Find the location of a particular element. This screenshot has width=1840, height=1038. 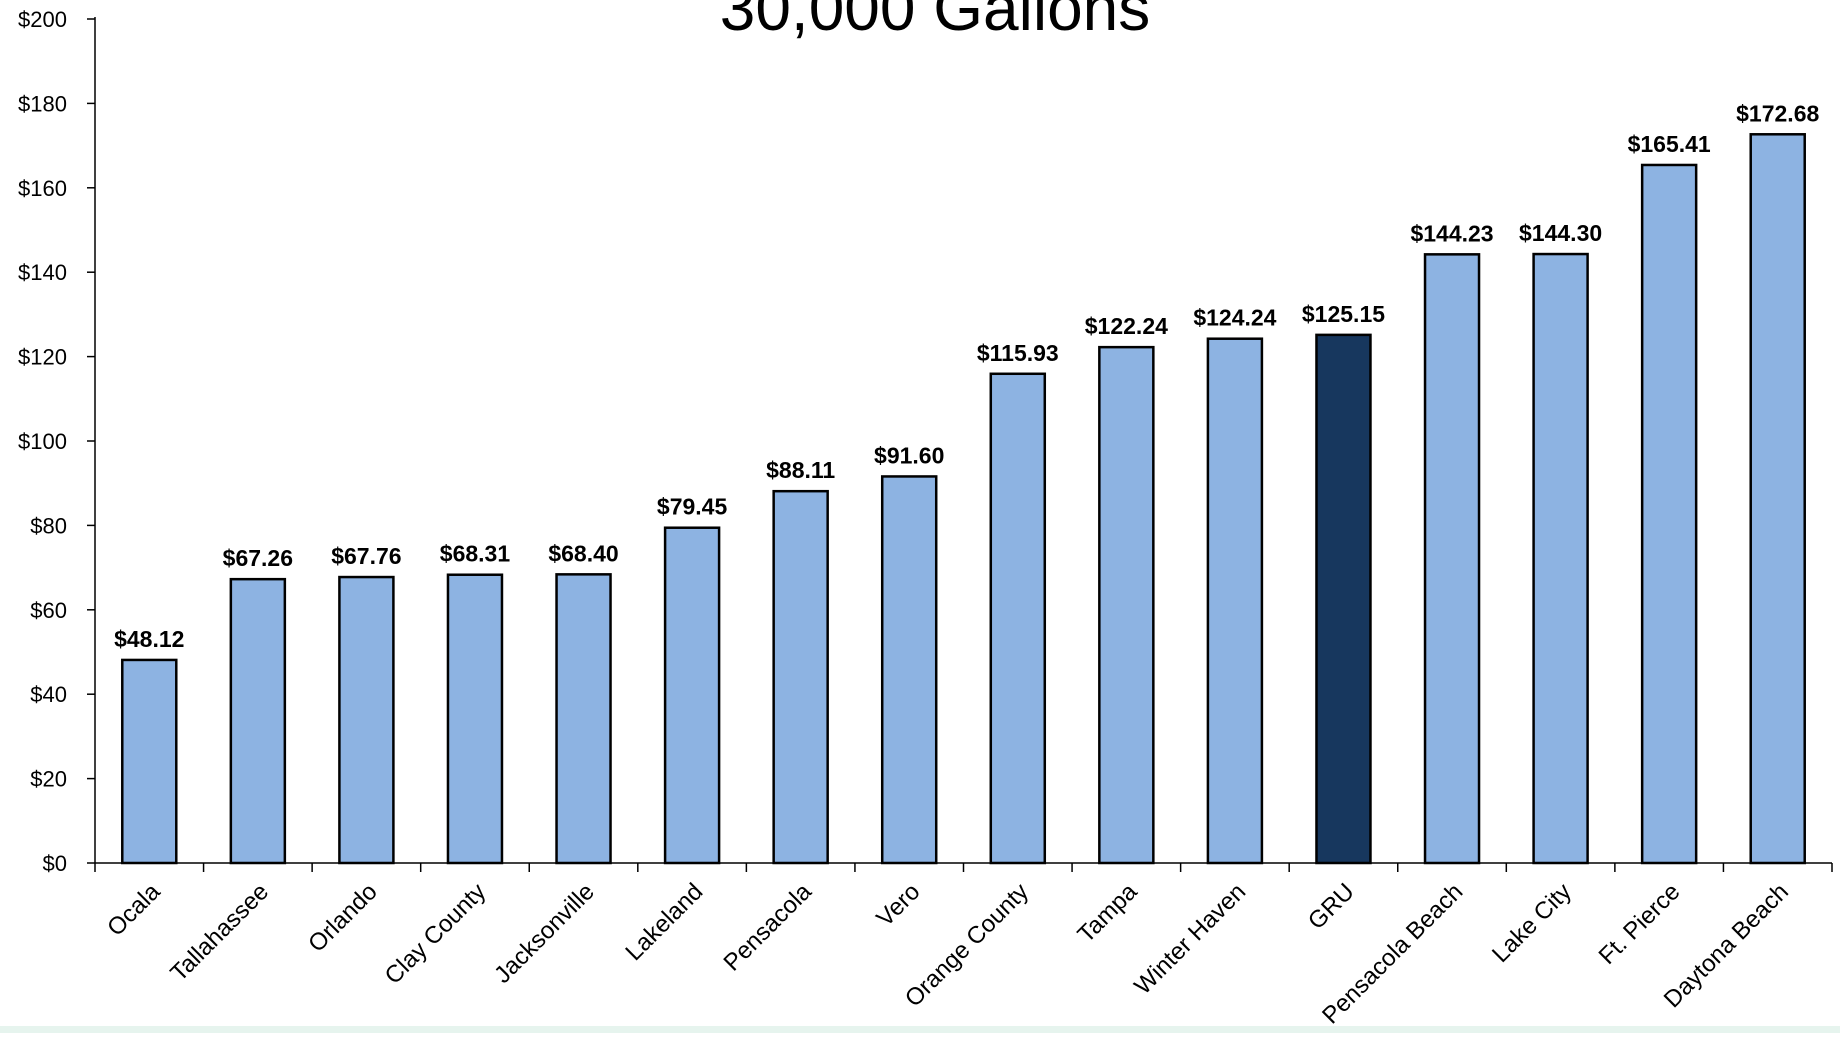

data-label: $48.12 is located at coordinates (149, 639).